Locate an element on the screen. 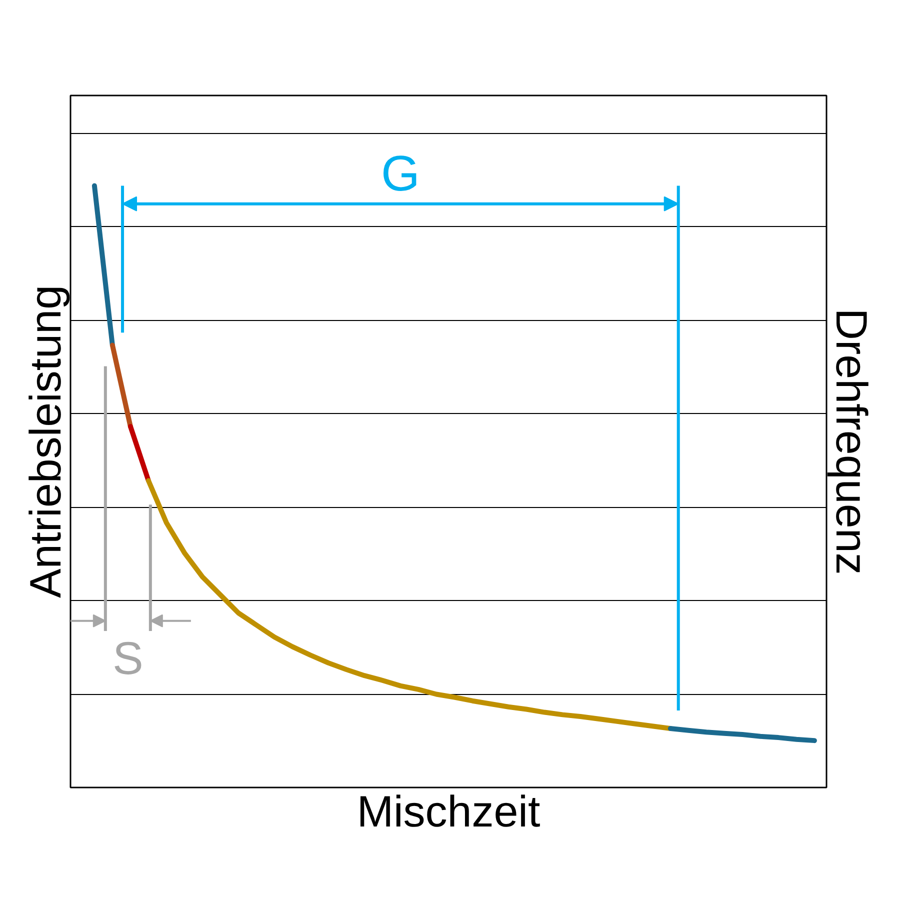  annotation: S is located at coordinates (128, 658).